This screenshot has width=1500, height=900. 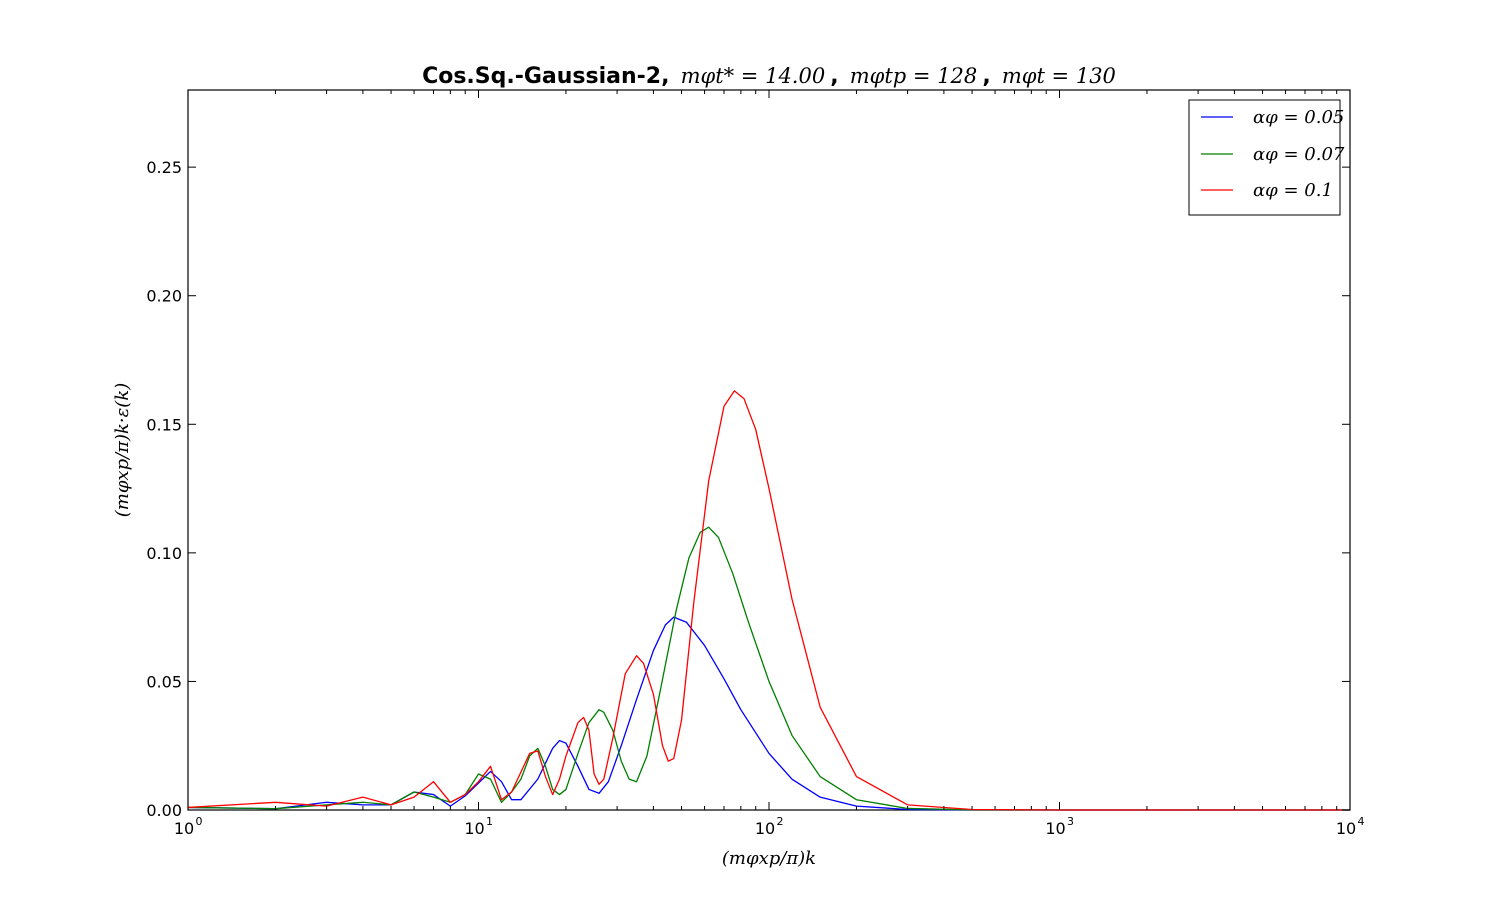 I want to click on y-tick-label: 0.00, so click(x=164, y=810).